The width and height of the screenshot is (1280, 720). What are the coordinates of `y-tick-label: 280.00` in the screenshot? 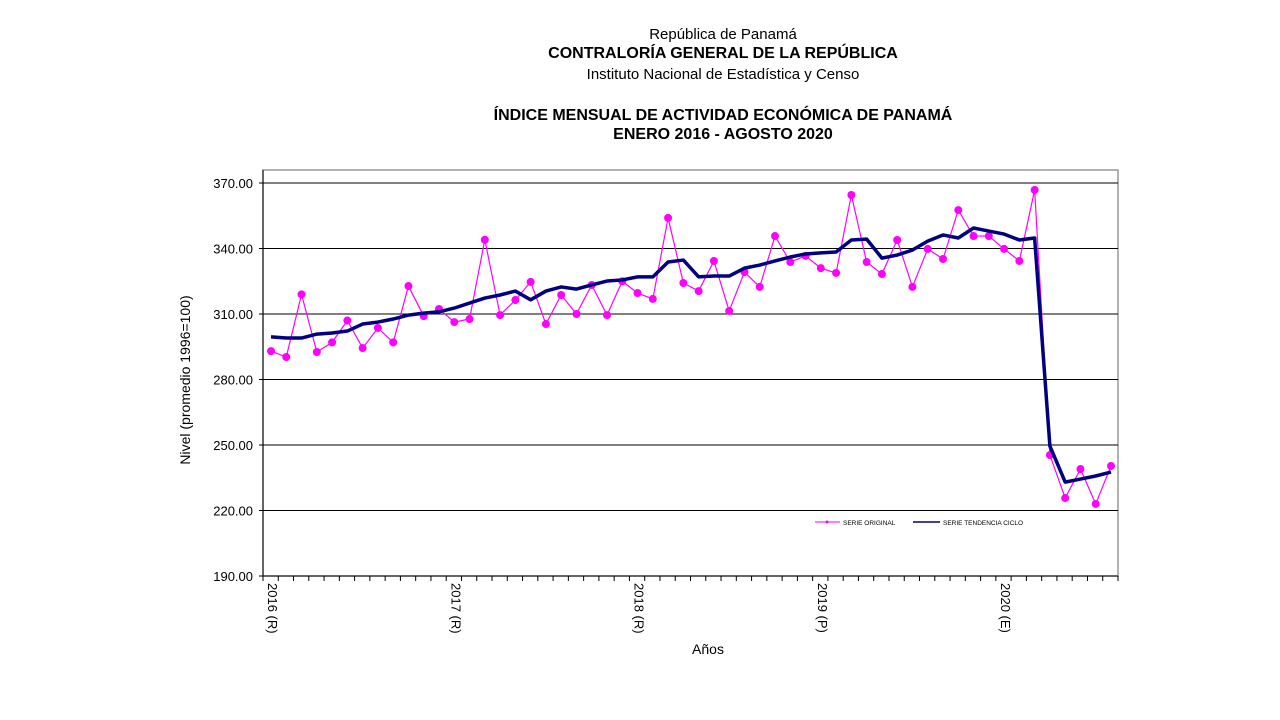 It's located at (233, 380).